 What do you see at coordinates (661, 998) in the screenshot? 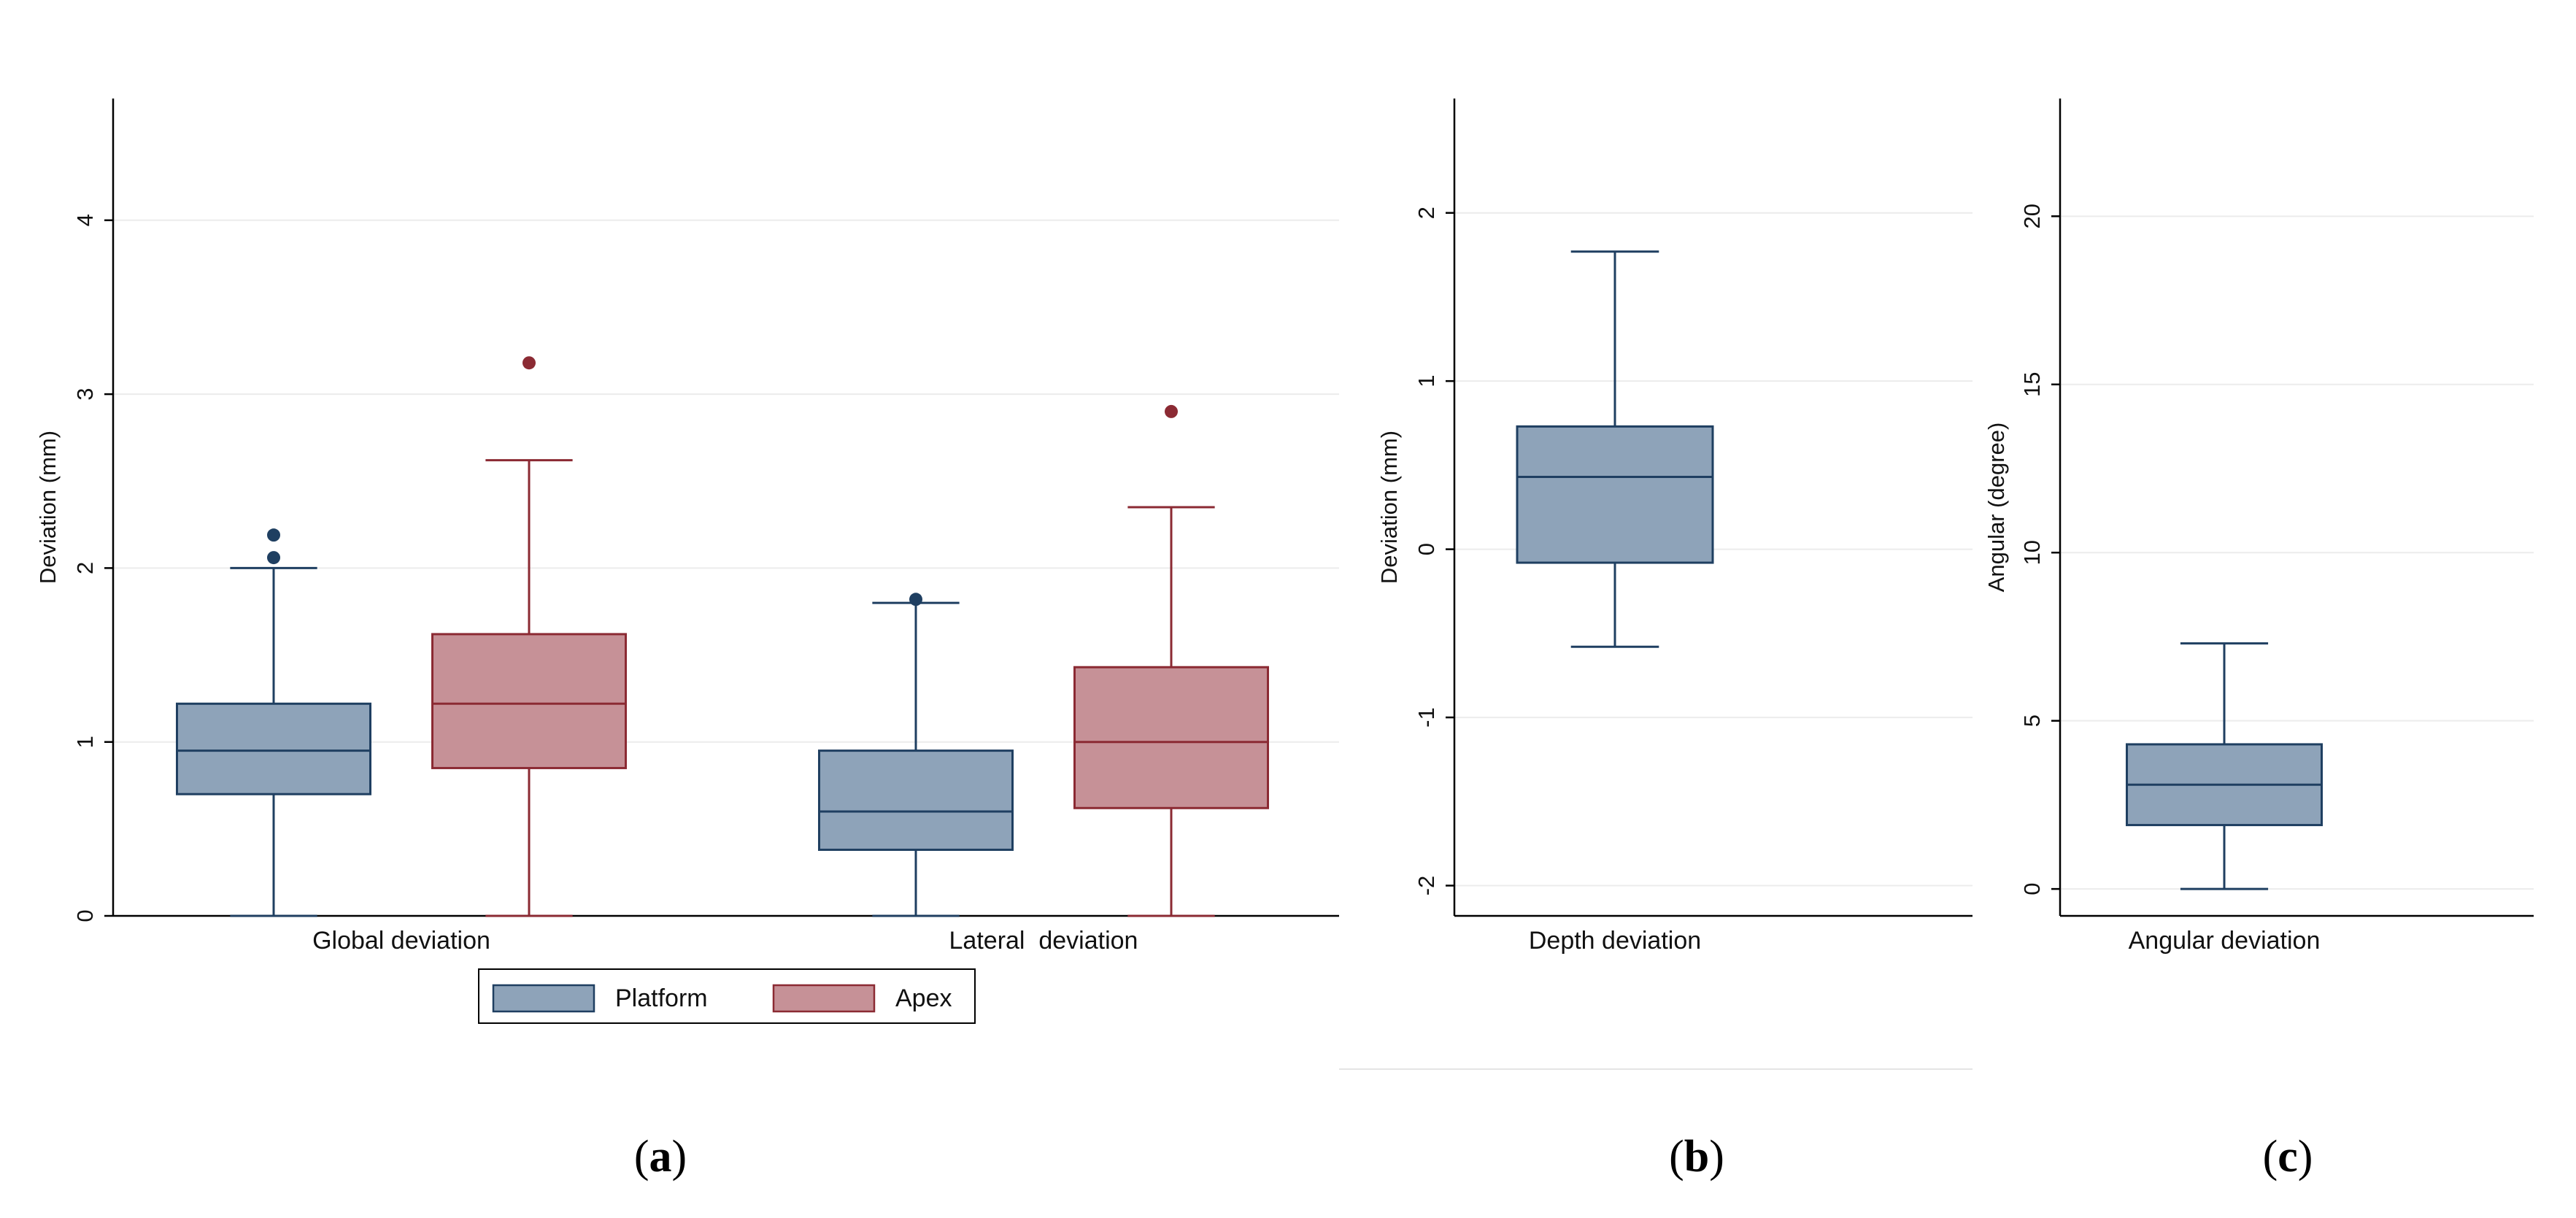
I see `legend-label-platform: Platform` at bounding box center [661, 998].